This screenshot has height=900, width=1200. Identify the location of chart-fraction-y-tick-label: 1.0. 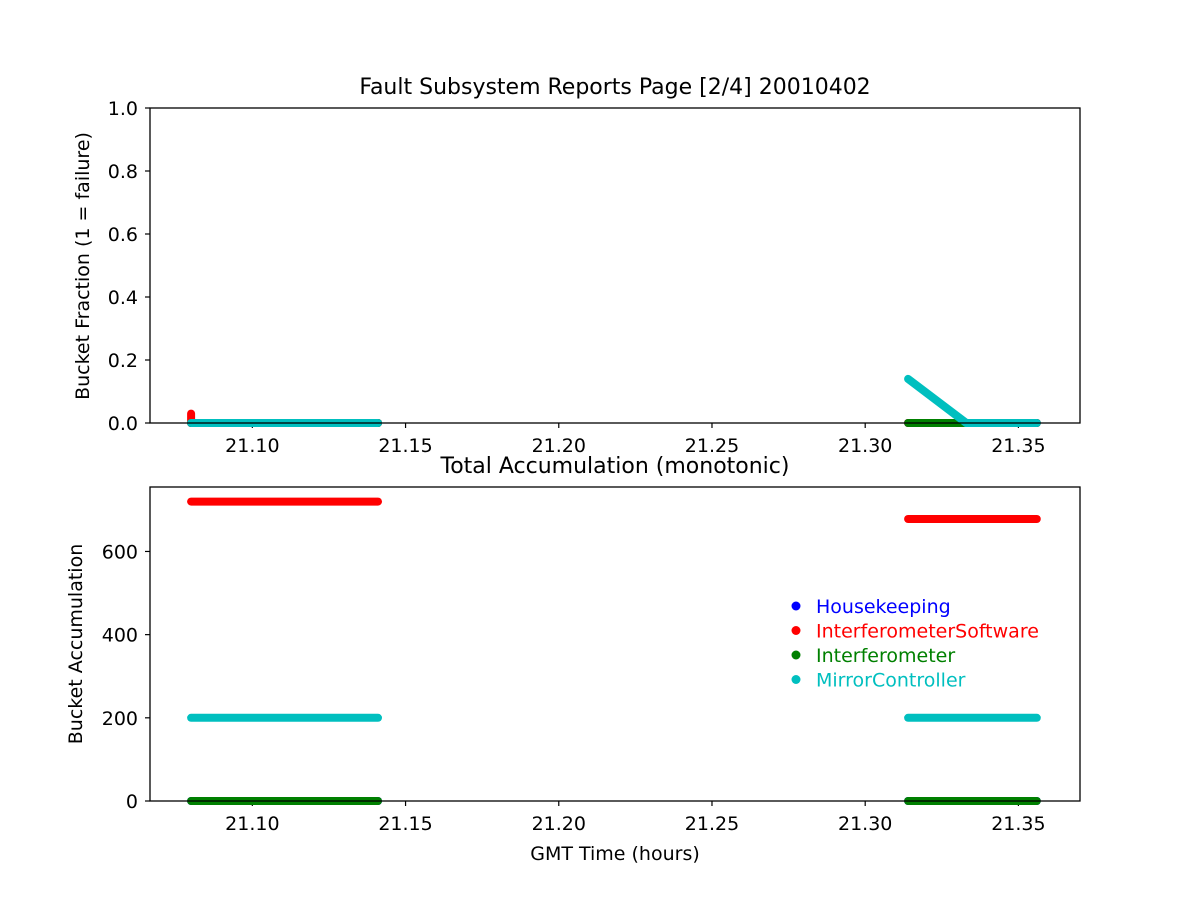
(123, 109).